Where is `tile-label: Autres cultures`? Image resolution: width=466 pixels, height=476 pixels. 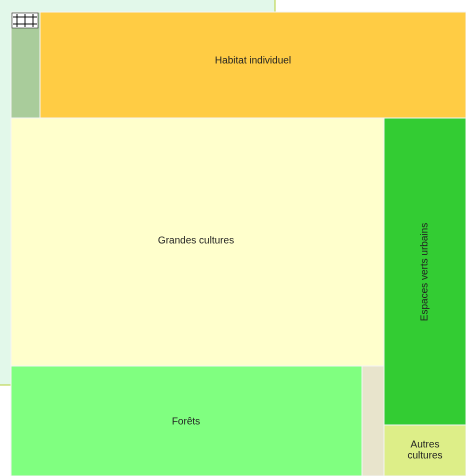 tile-label: Autres cultures is located at coordinates (424, 450).